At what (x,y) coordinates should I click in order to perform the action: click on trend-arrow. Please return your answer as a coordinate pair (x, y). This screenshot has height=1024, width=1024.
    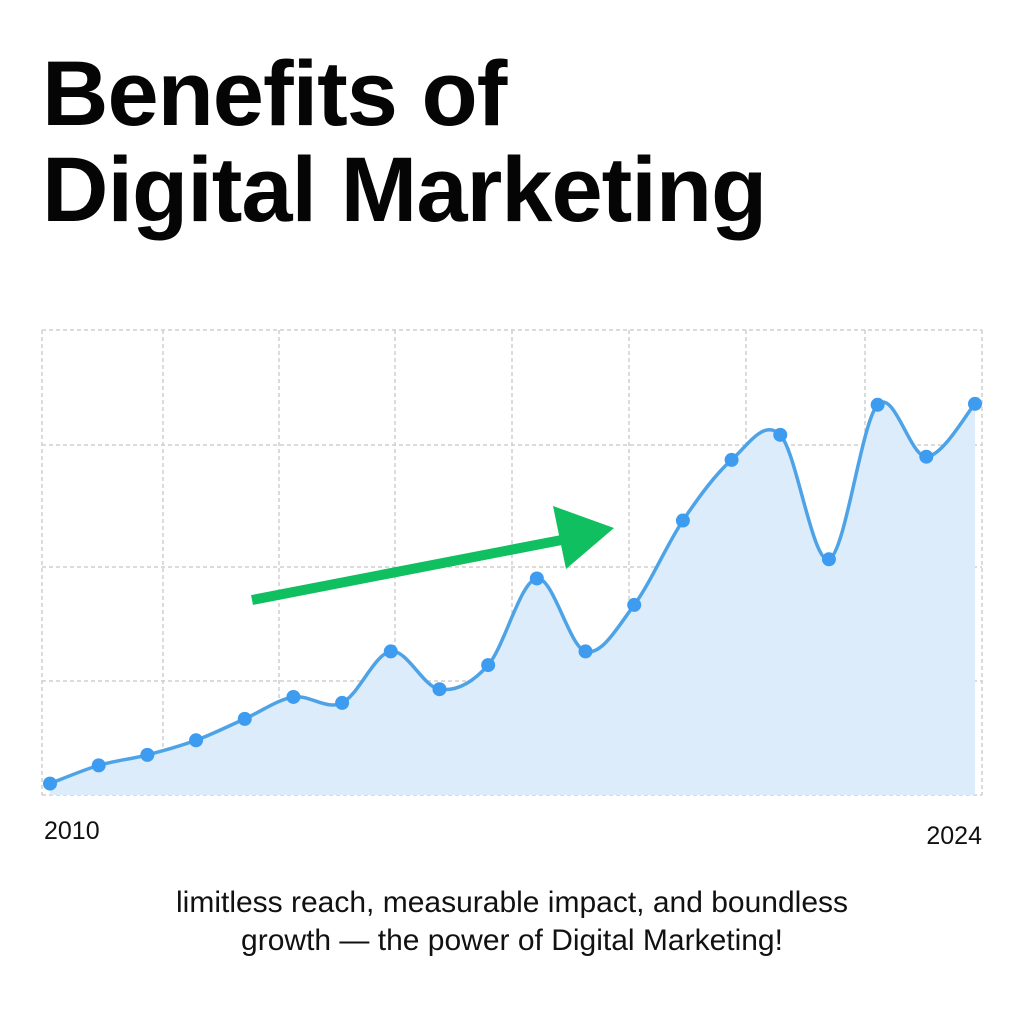
    Looking at the image, I should click on (432, 555).